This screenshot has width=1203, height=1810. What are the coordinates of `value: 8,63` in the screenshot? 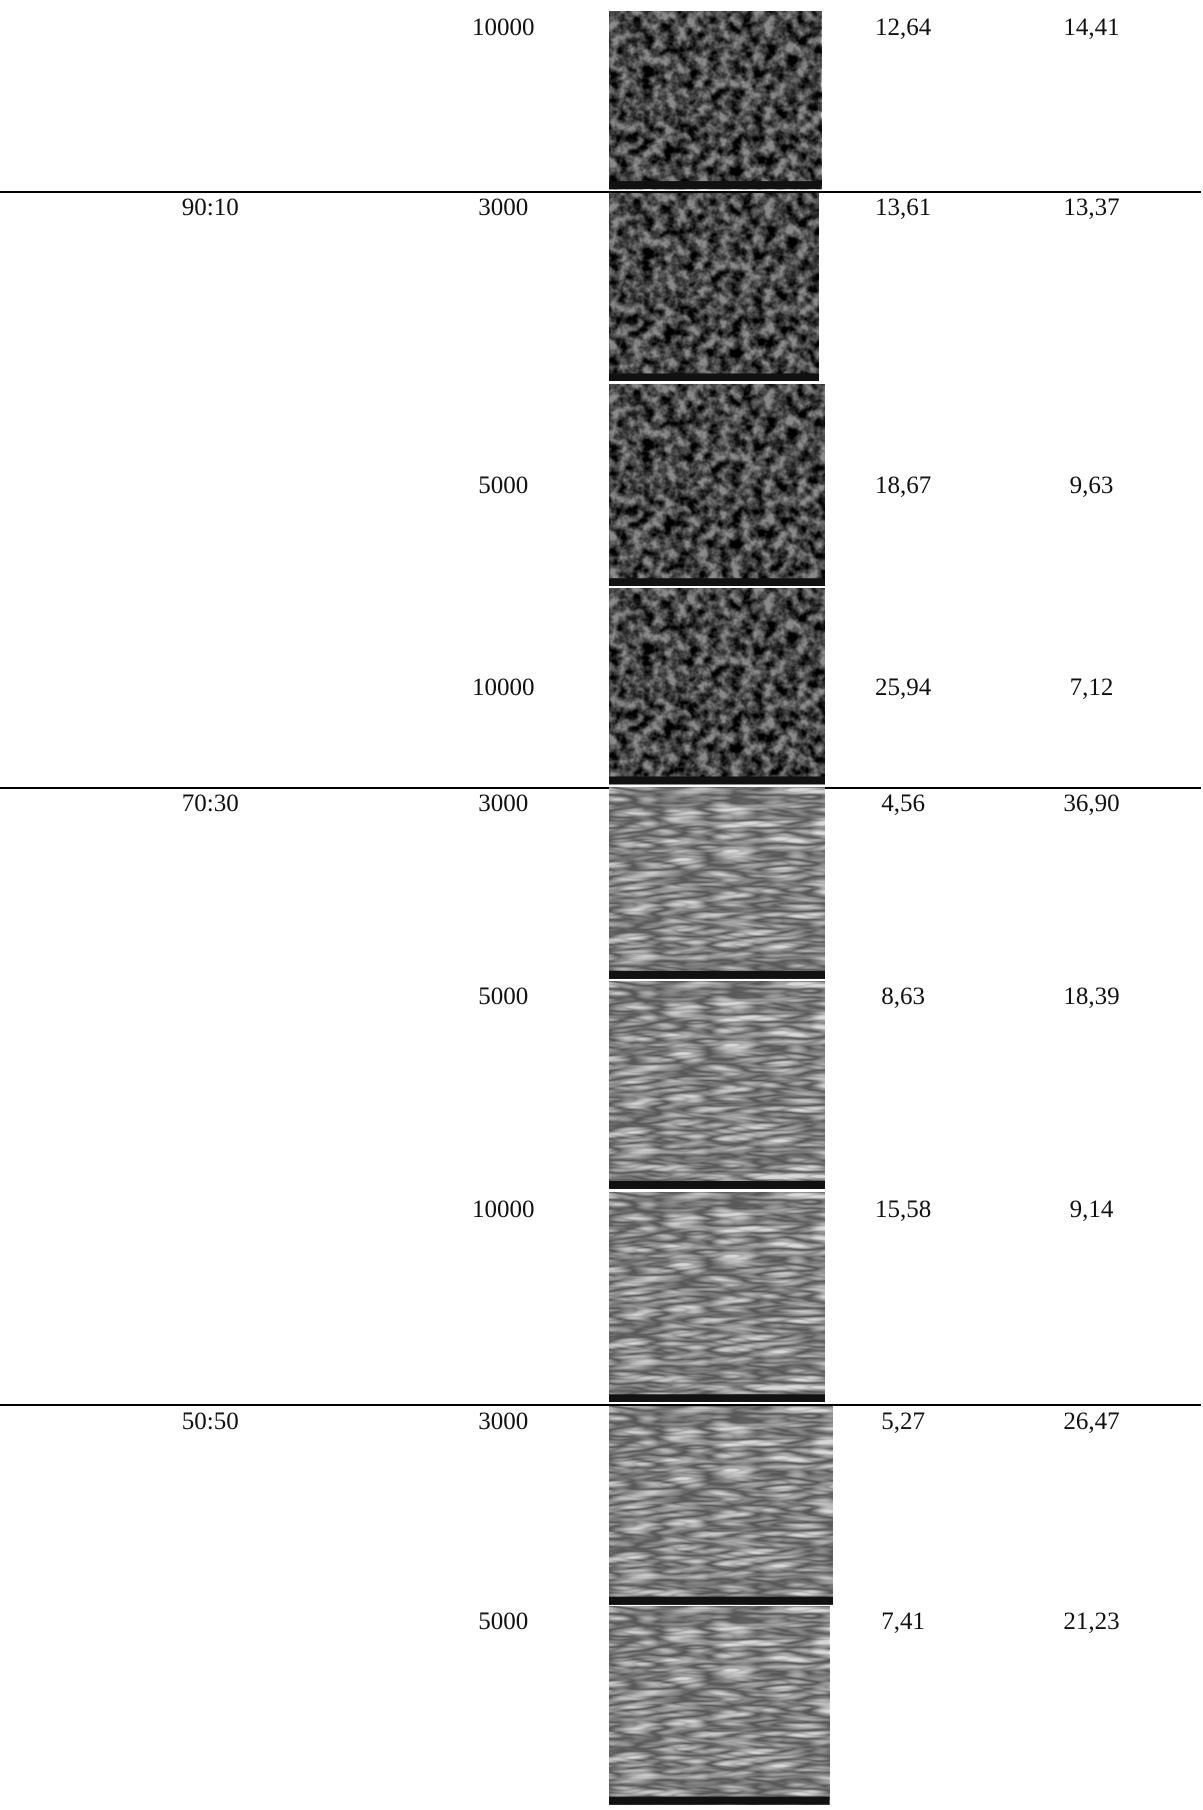 It's located at (903, 997).